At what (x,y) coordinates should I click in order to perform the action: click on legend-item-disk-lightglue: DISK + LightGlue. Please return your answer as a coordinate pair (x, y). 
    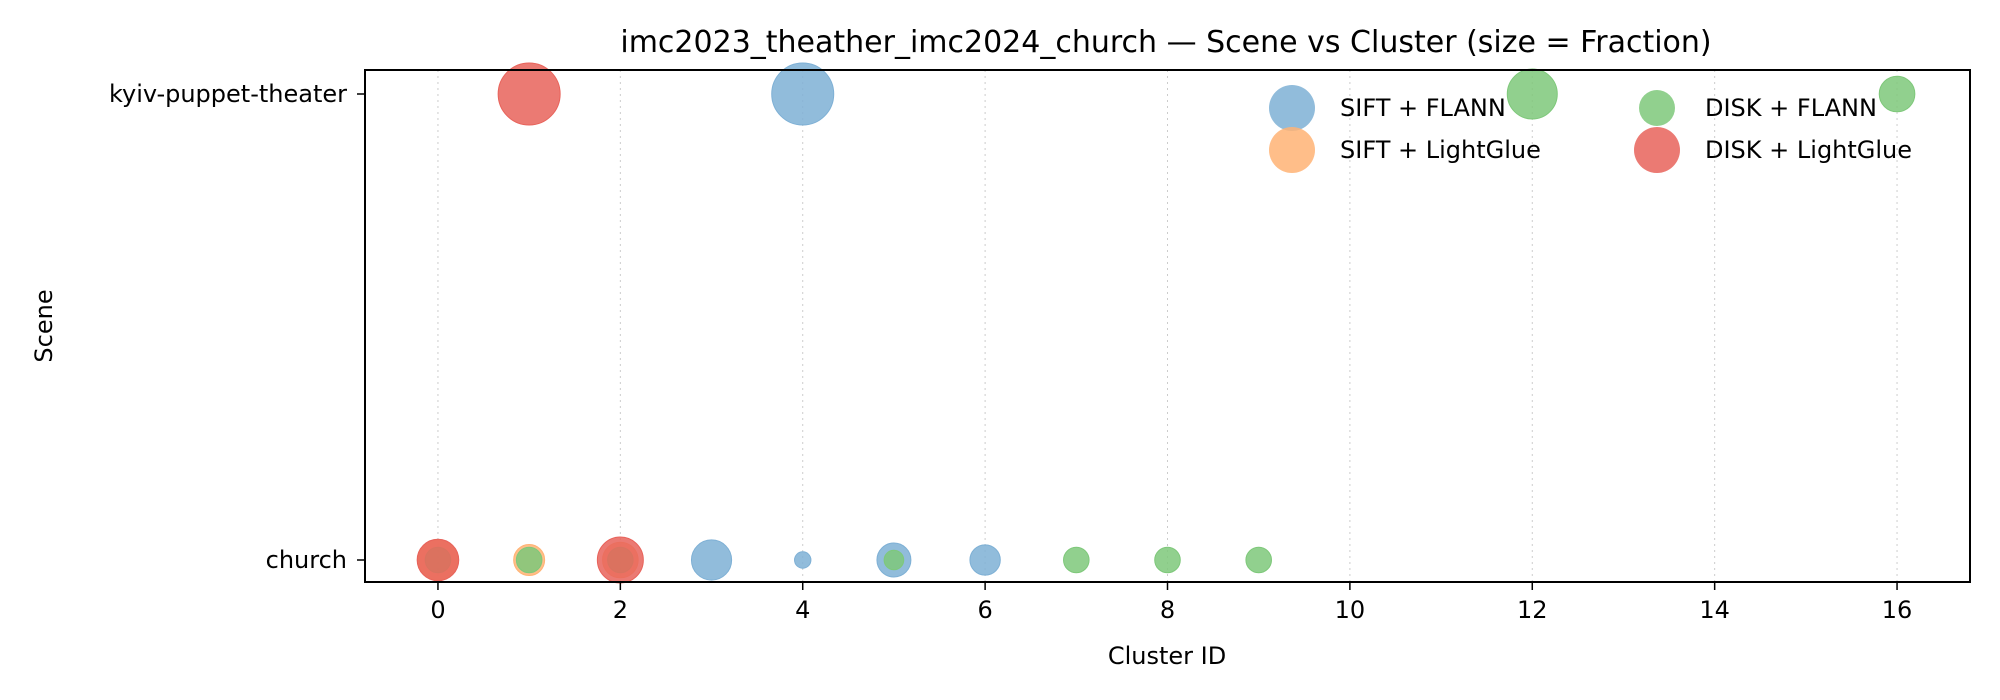
    Looking at the image, I should click on (1773, 150).